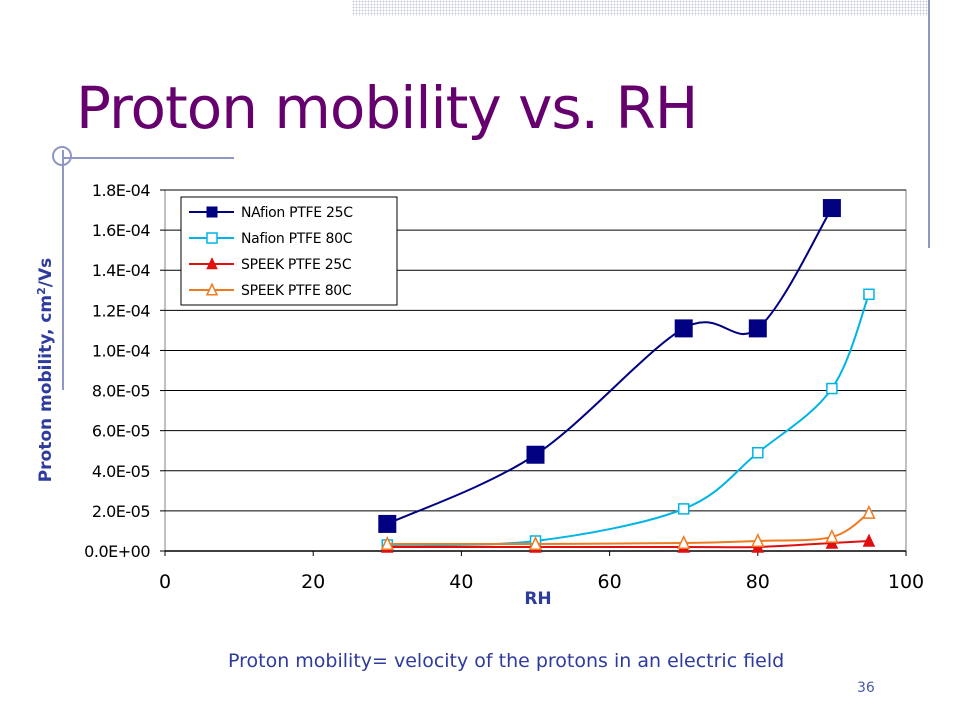 The height and width of the screenshot is (720, 960). Describe the element at coordinates (610, 582) in the screenshot. I see `x-tick-label: 60` at that location.